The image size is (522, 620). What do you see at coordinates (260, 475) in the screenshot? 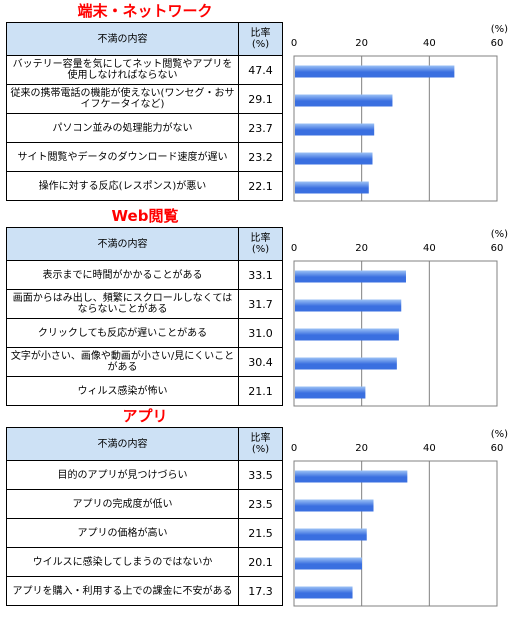
I see `row-value: 33.5` at bounding box center [260, 475].